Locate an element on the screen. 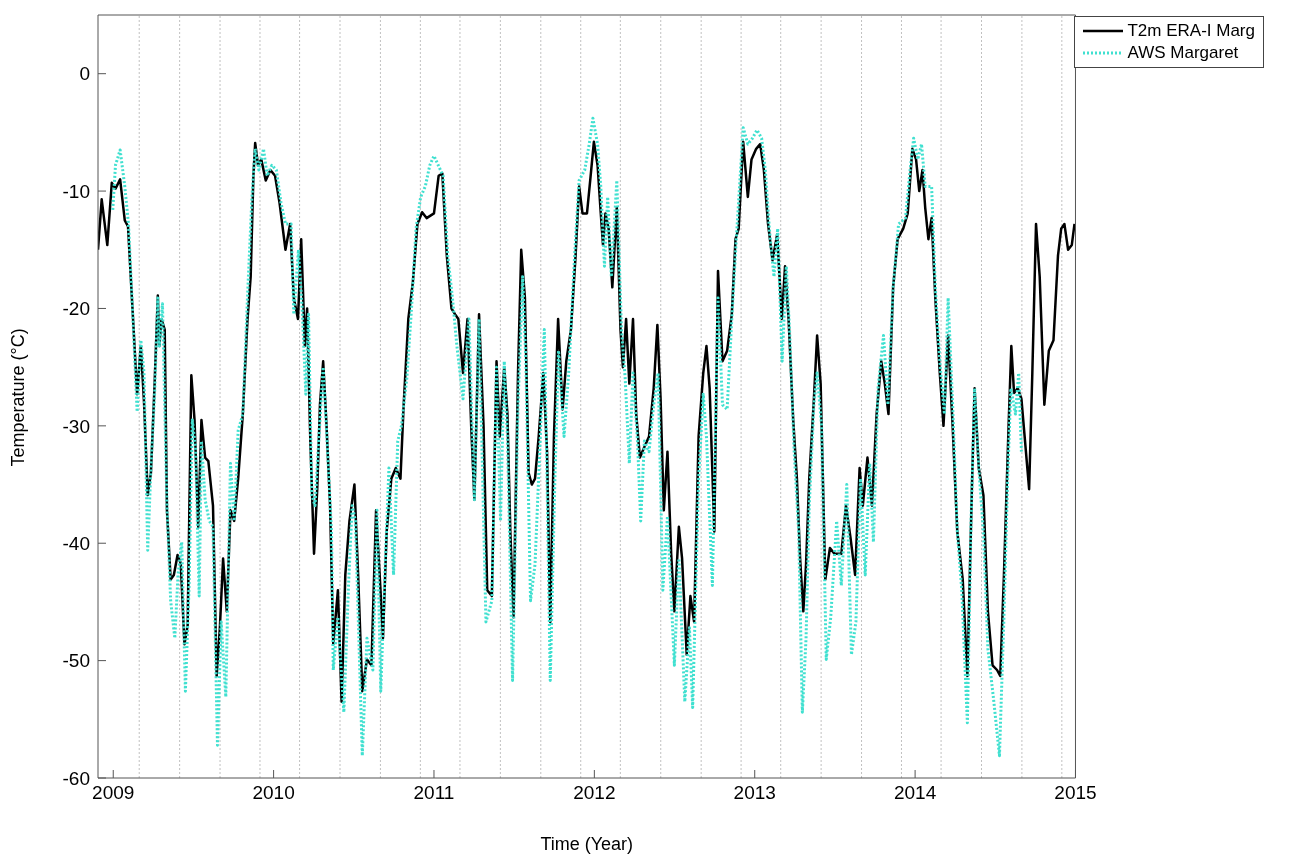 This screenshot has width=1289, height=867. legend-label: AWS Margaret is located at coordinates (1183, 53).